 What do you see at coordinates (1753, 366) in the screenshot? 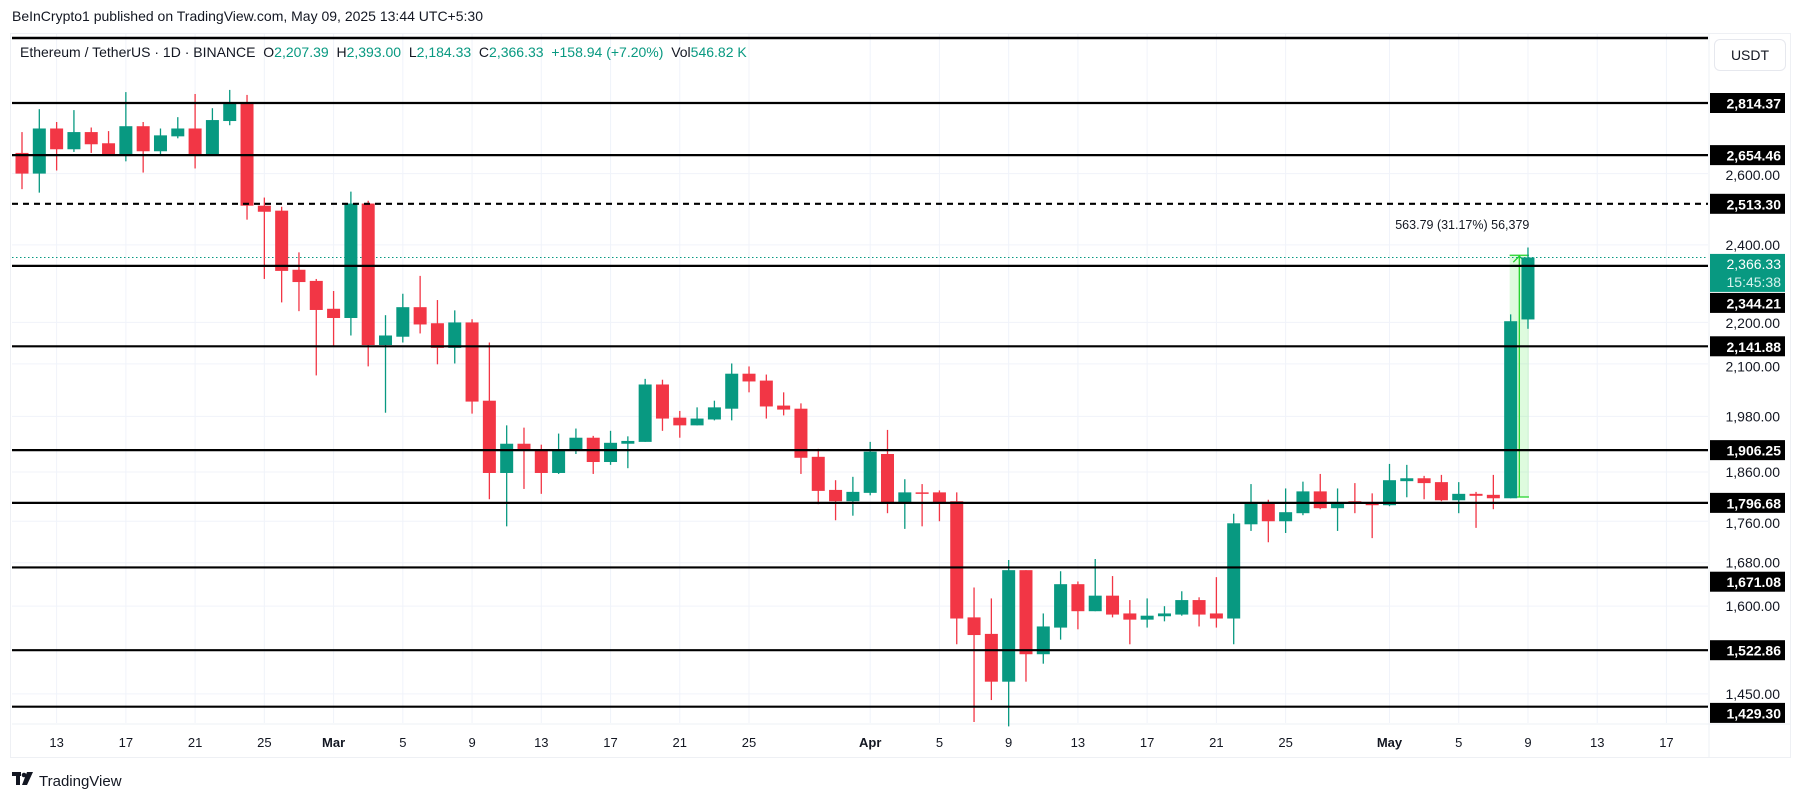
I see `price-axis-tick: 2,100.00` at bounding box center [1753, 366].